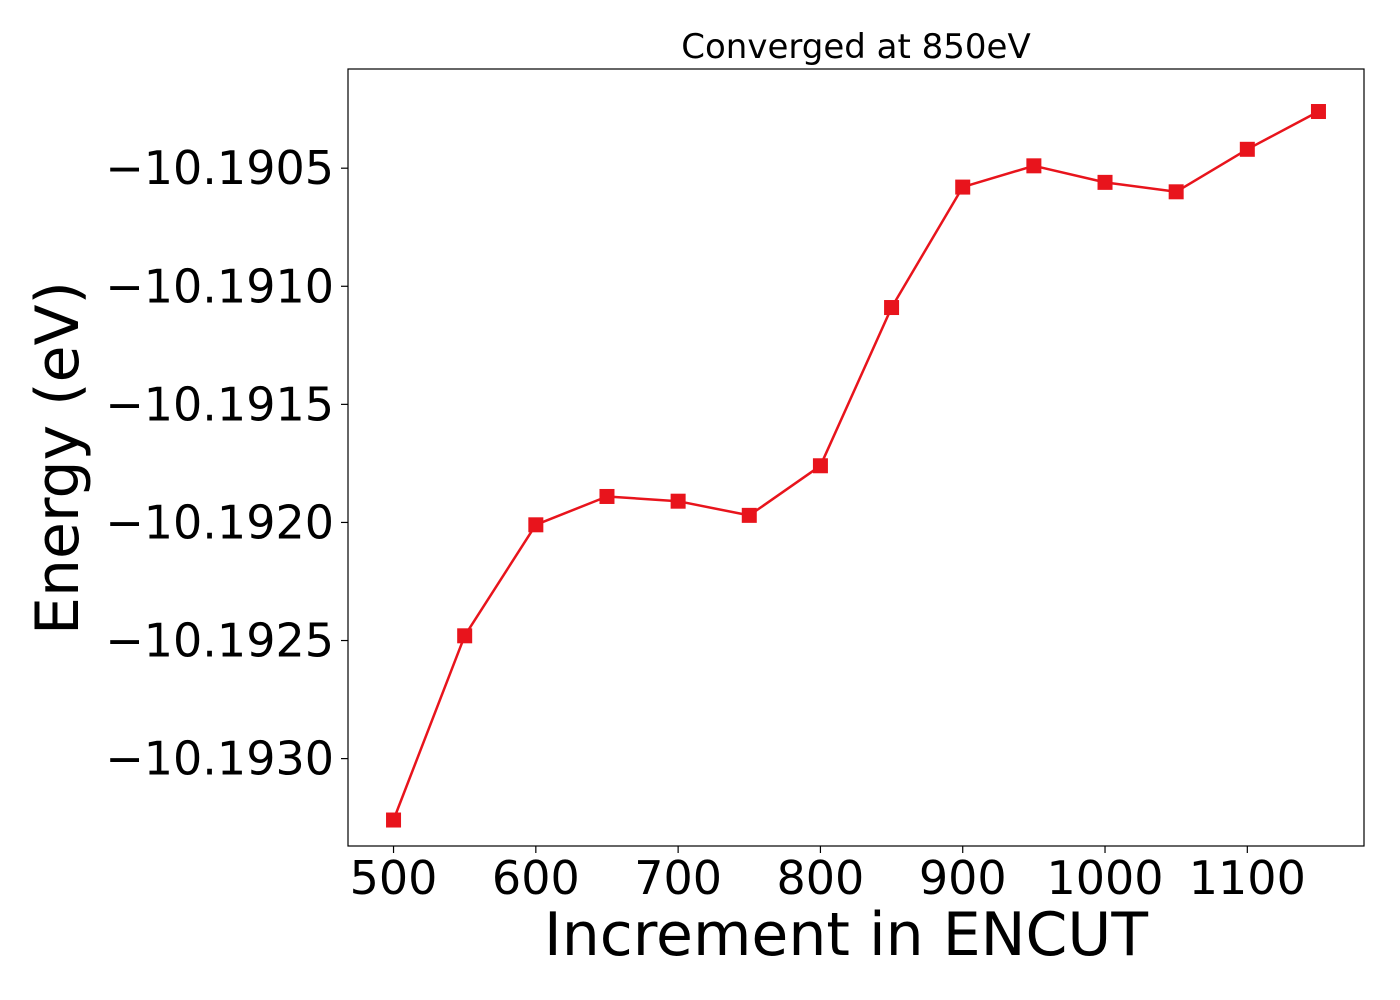 This screenshot has width=1400, height=1000. I want to click on x-axis-label: Increment in ENCUT, so click(846, 935).